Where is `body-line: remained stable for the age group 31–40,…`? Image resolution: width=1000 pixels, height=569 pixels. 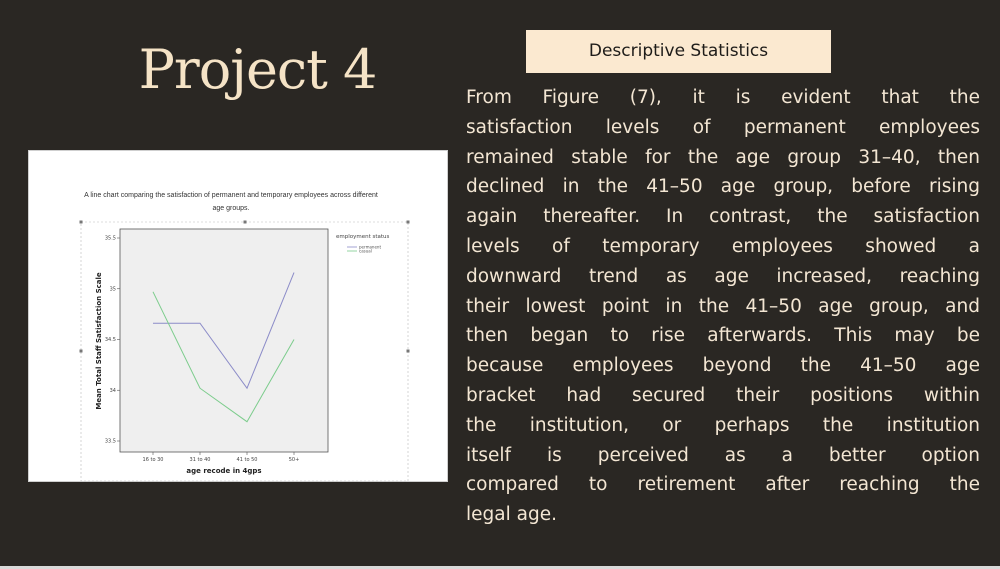
body-line: remained stable for the age group 31–40,… is located at coordinates (723, 157).